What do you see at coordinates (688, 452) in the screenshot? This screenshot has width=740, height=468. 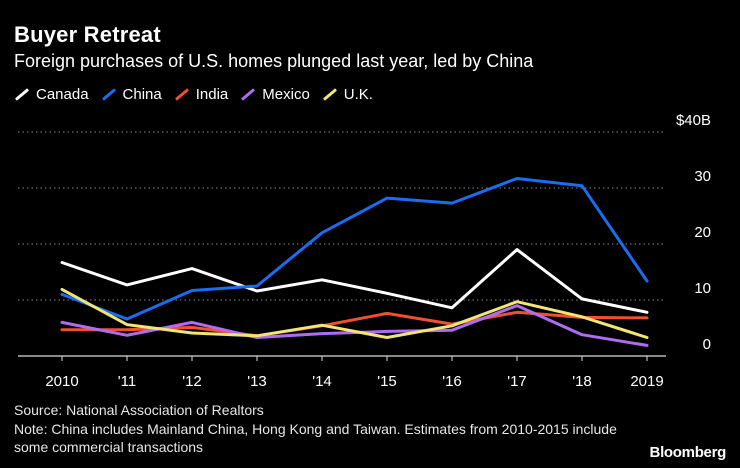 I see `bloomberg-logo: Bloomberg` at bounding box center [688, 452].